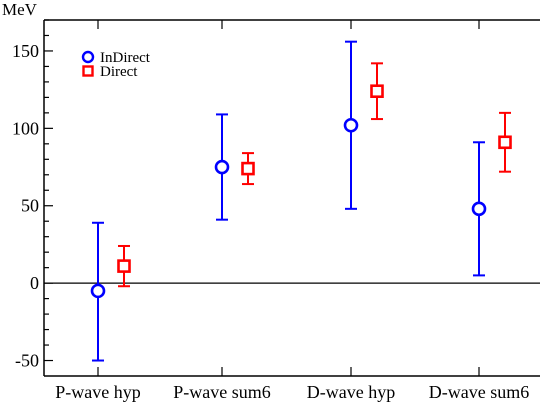 The width and height of the screenshot is (540, 417). Describe the element at coordinates (479, 392) in the screenshot. I see `x-tick-label: D-wave sum6` at that location.